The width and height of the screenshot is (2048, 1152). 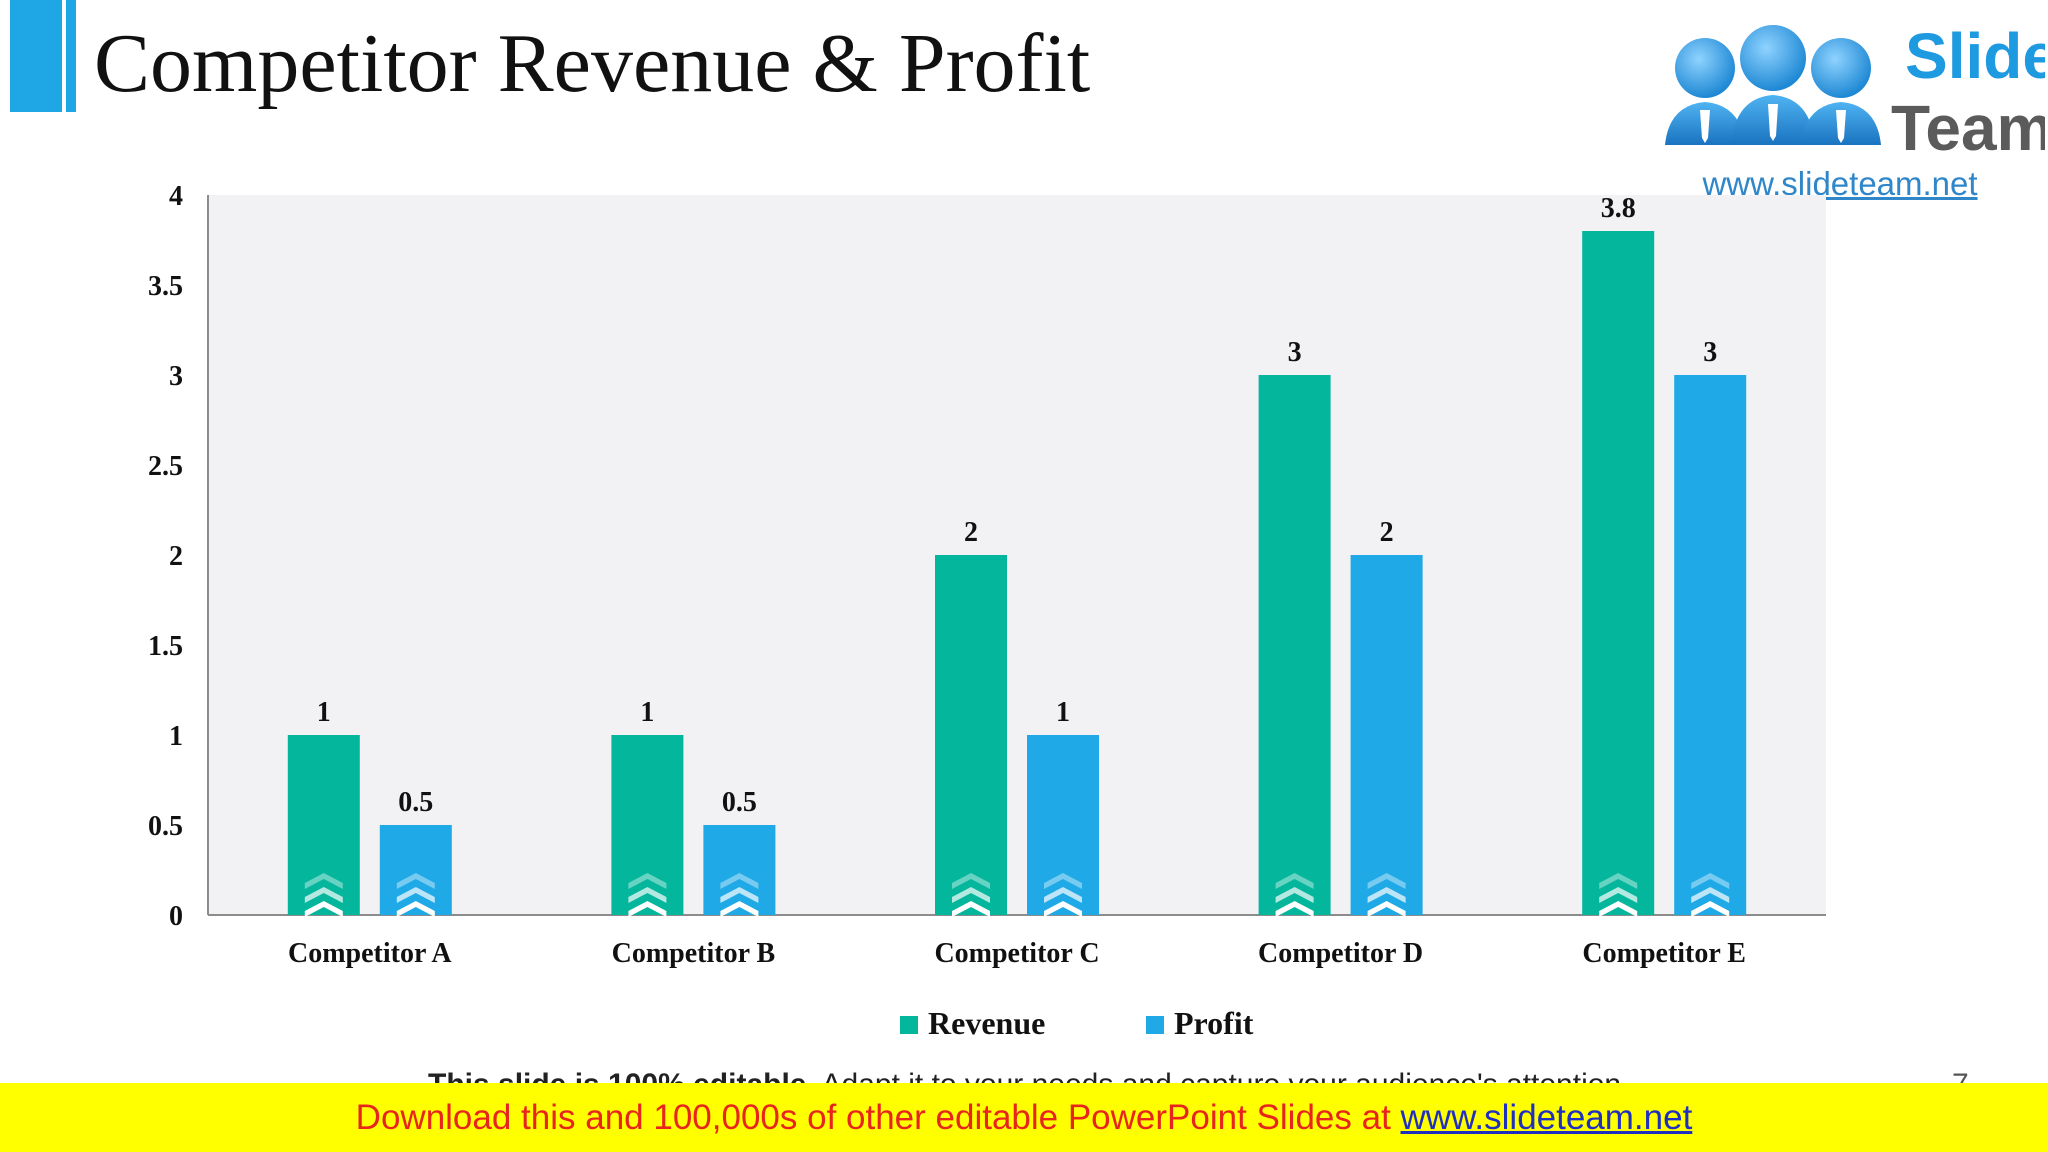 I want to click on x-tick-label: Competitor B, so click(x=694, y=953).